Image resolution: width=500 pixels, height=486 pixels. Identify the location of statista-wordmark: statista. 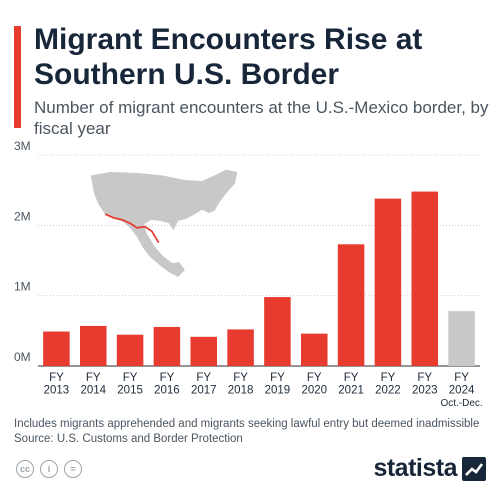
(415, 468).